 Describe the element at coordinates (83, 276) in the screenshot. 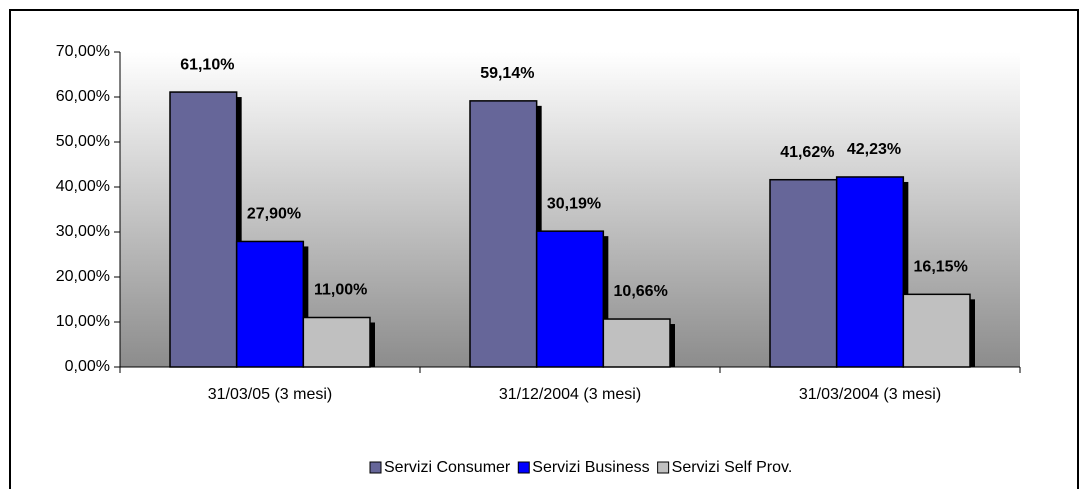

I see `y-tick-label: 20,00%` at that location.